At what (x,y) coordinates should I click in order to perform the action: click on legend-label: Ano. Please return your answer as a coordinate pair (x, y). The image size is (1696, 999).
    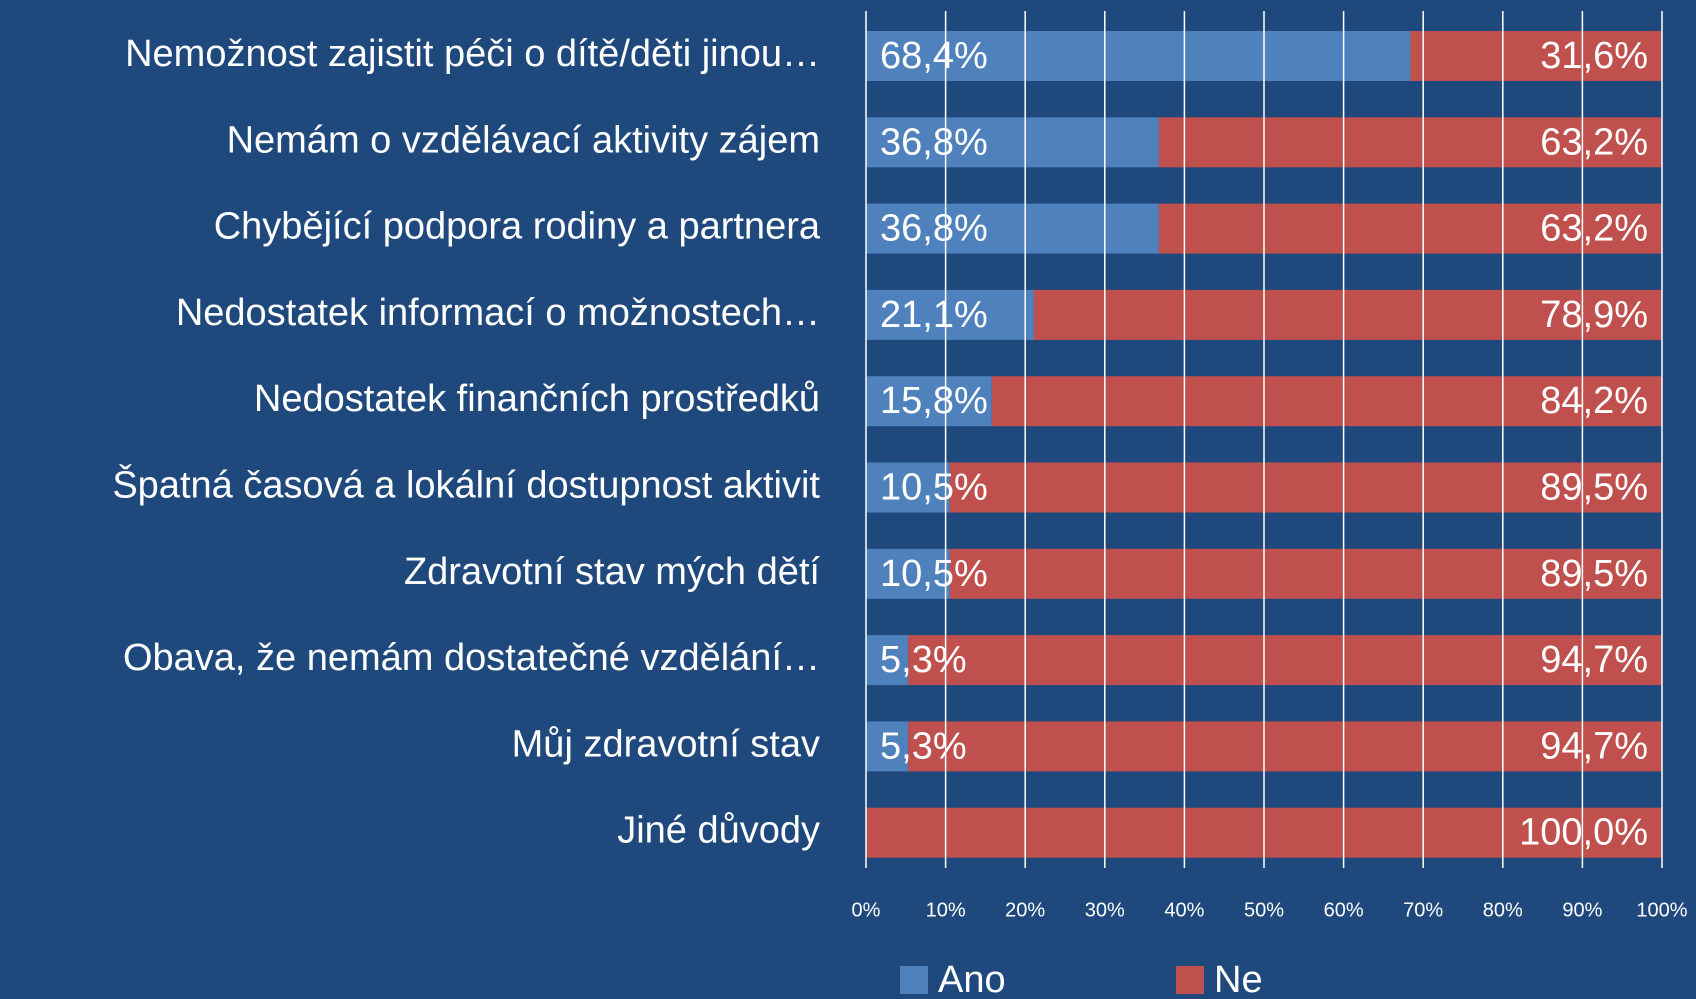
    Looking at the image, I should click on (972, 979).